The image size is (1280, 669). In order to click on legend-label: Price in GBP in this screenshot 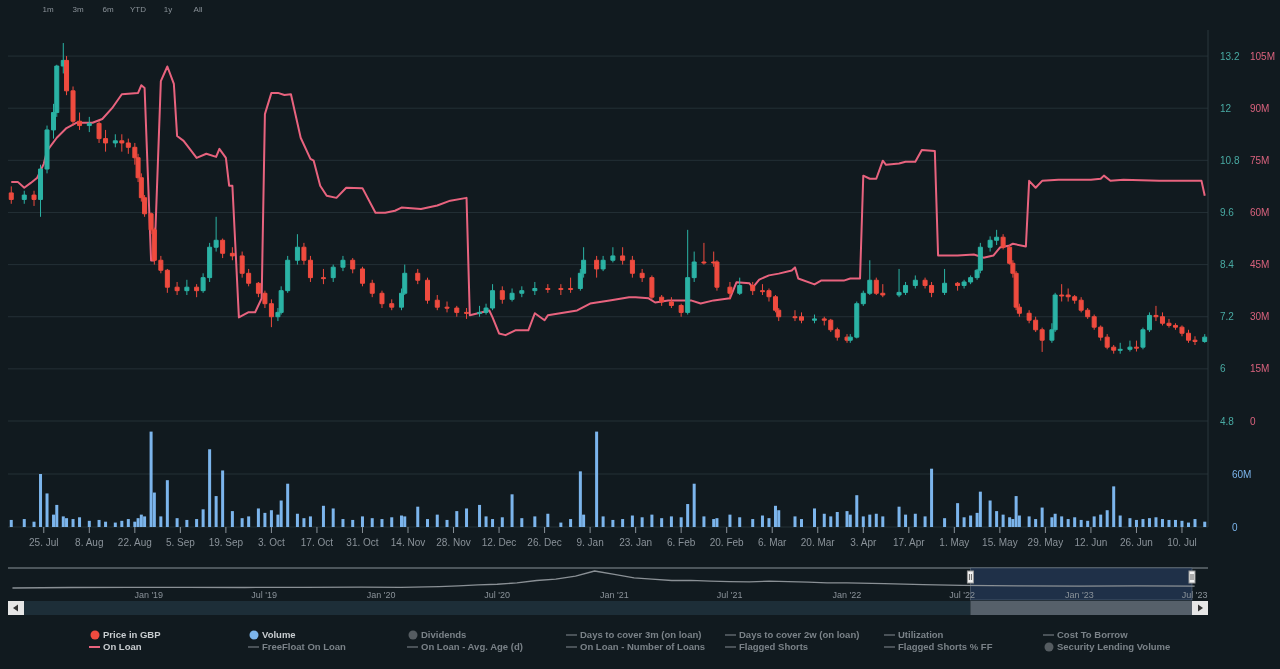, I will do `click(132, 635)`.